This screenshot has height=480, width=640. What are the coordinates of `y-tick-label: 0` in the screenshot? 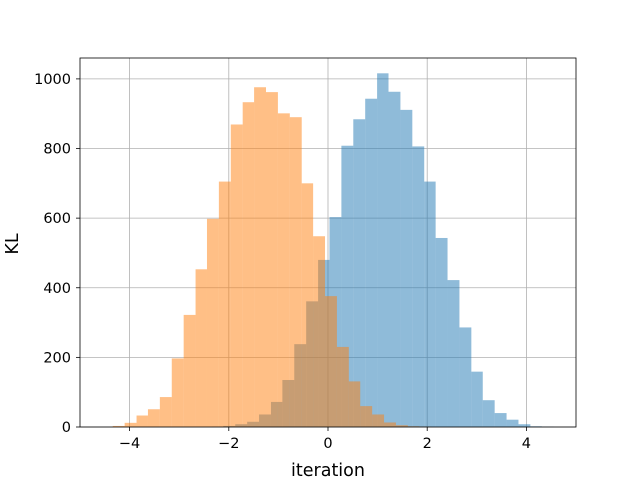 It's located at (66, 428).